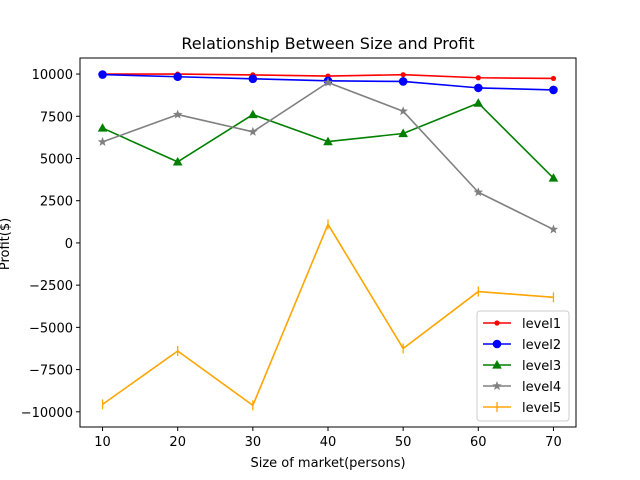 The image size is (640, 480). Describe the element at coordinates (56, 117) in the screenshot. I see `y-tick-label: 7500` at that location.